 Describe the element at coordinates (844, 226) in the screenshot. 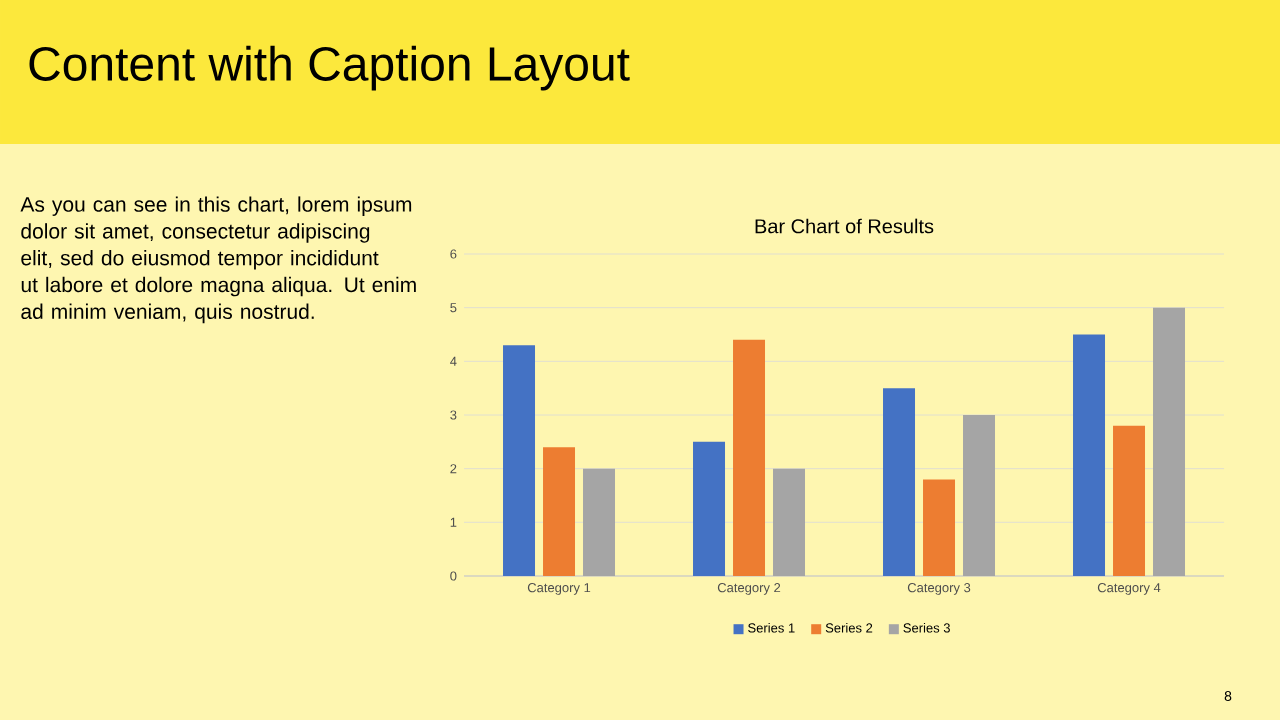

I see `chart-subtitle: Bar Chart of Results` at that location.